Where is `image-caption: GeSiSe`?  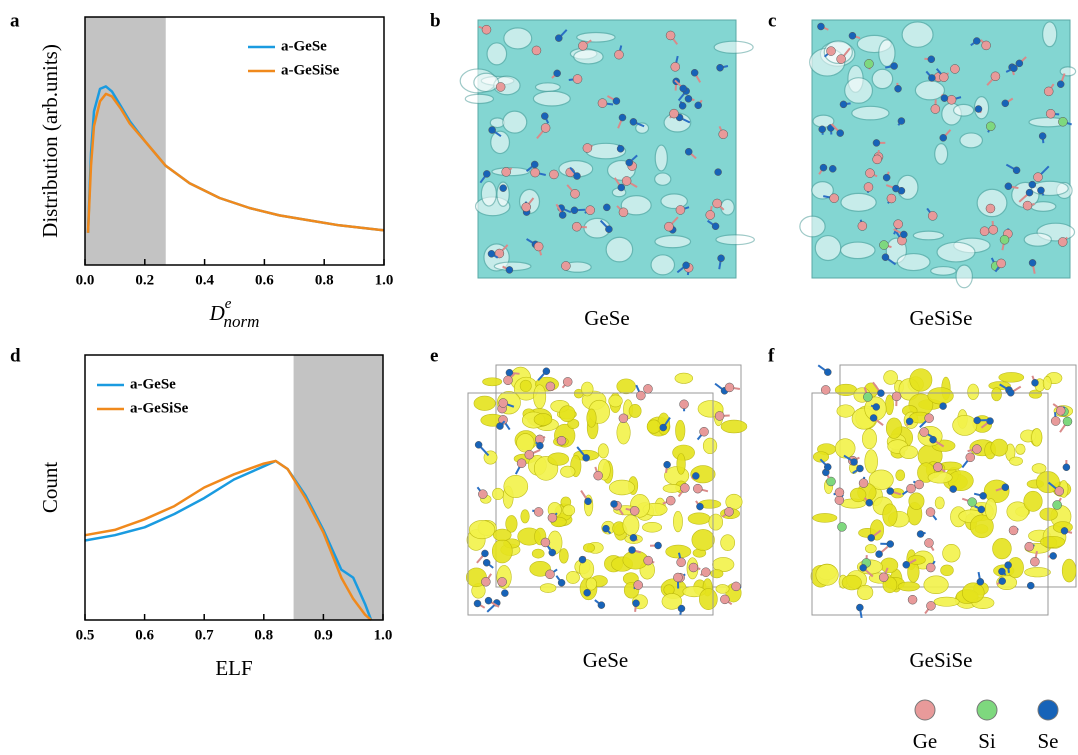
image-caption: GeSiSe is located at coordinates (941, 318).